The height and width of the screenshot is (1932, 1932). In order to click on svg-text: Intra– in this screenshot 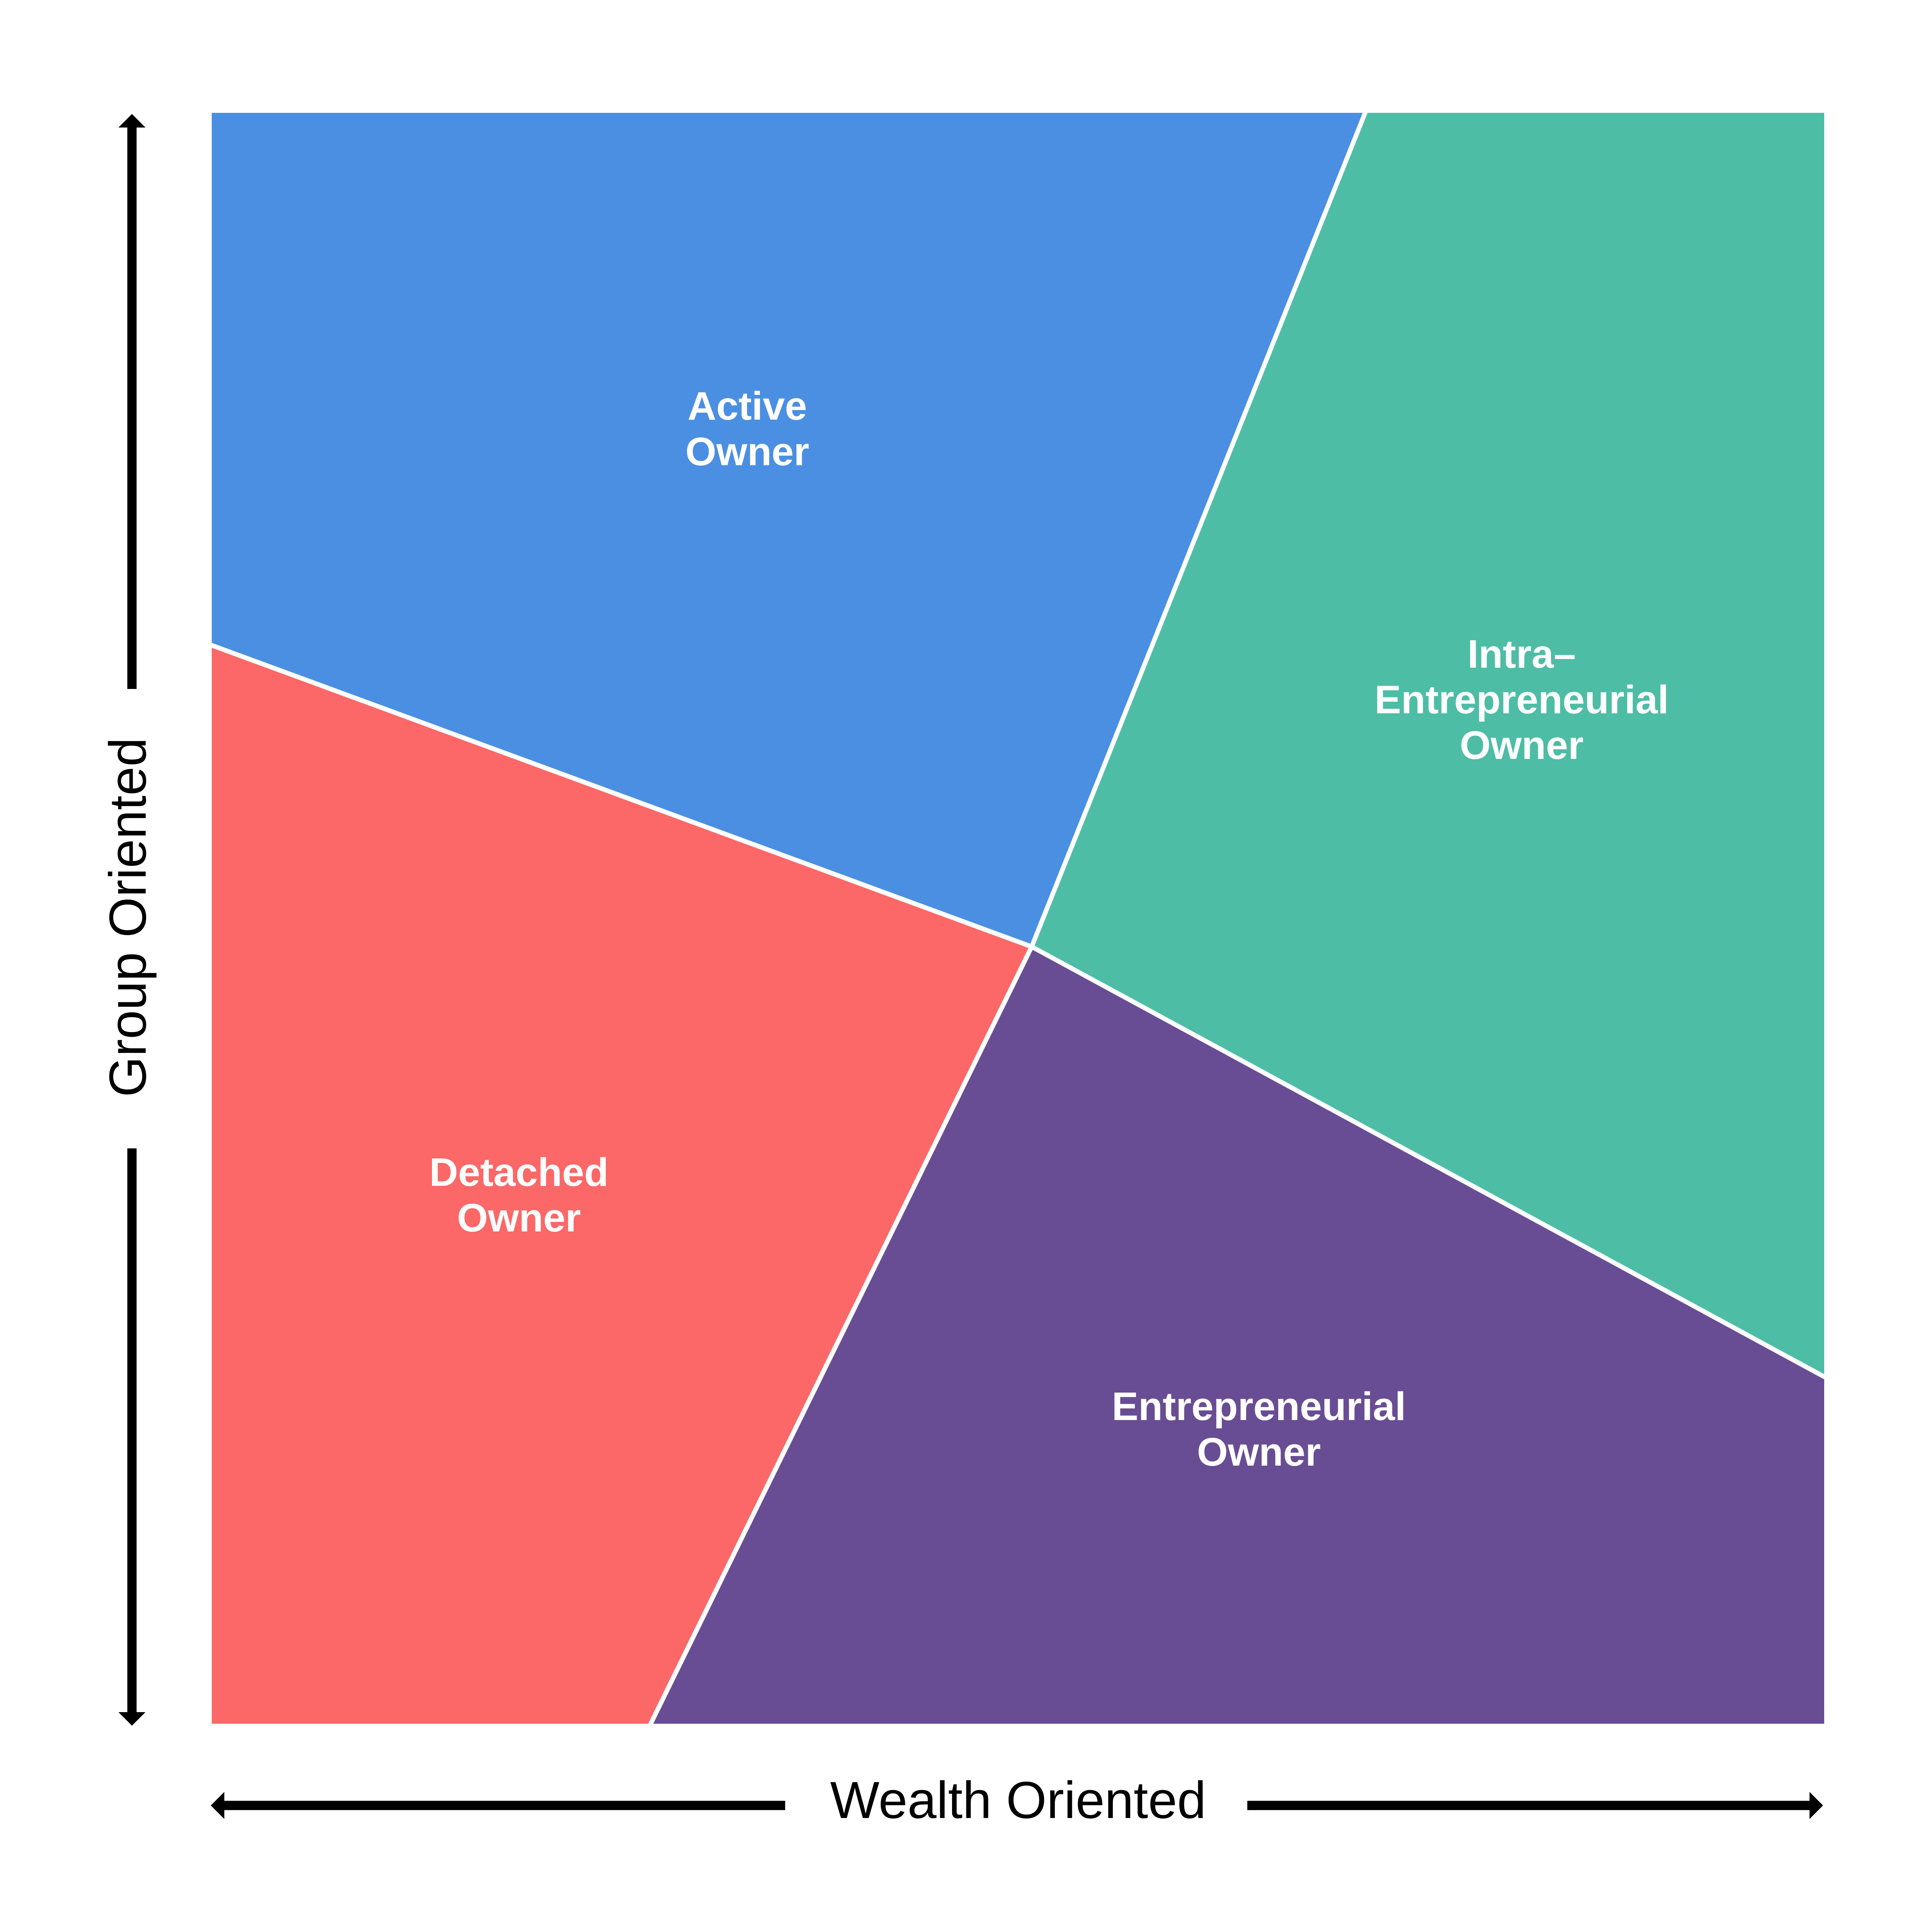, I will do `click(1522, 654)`.